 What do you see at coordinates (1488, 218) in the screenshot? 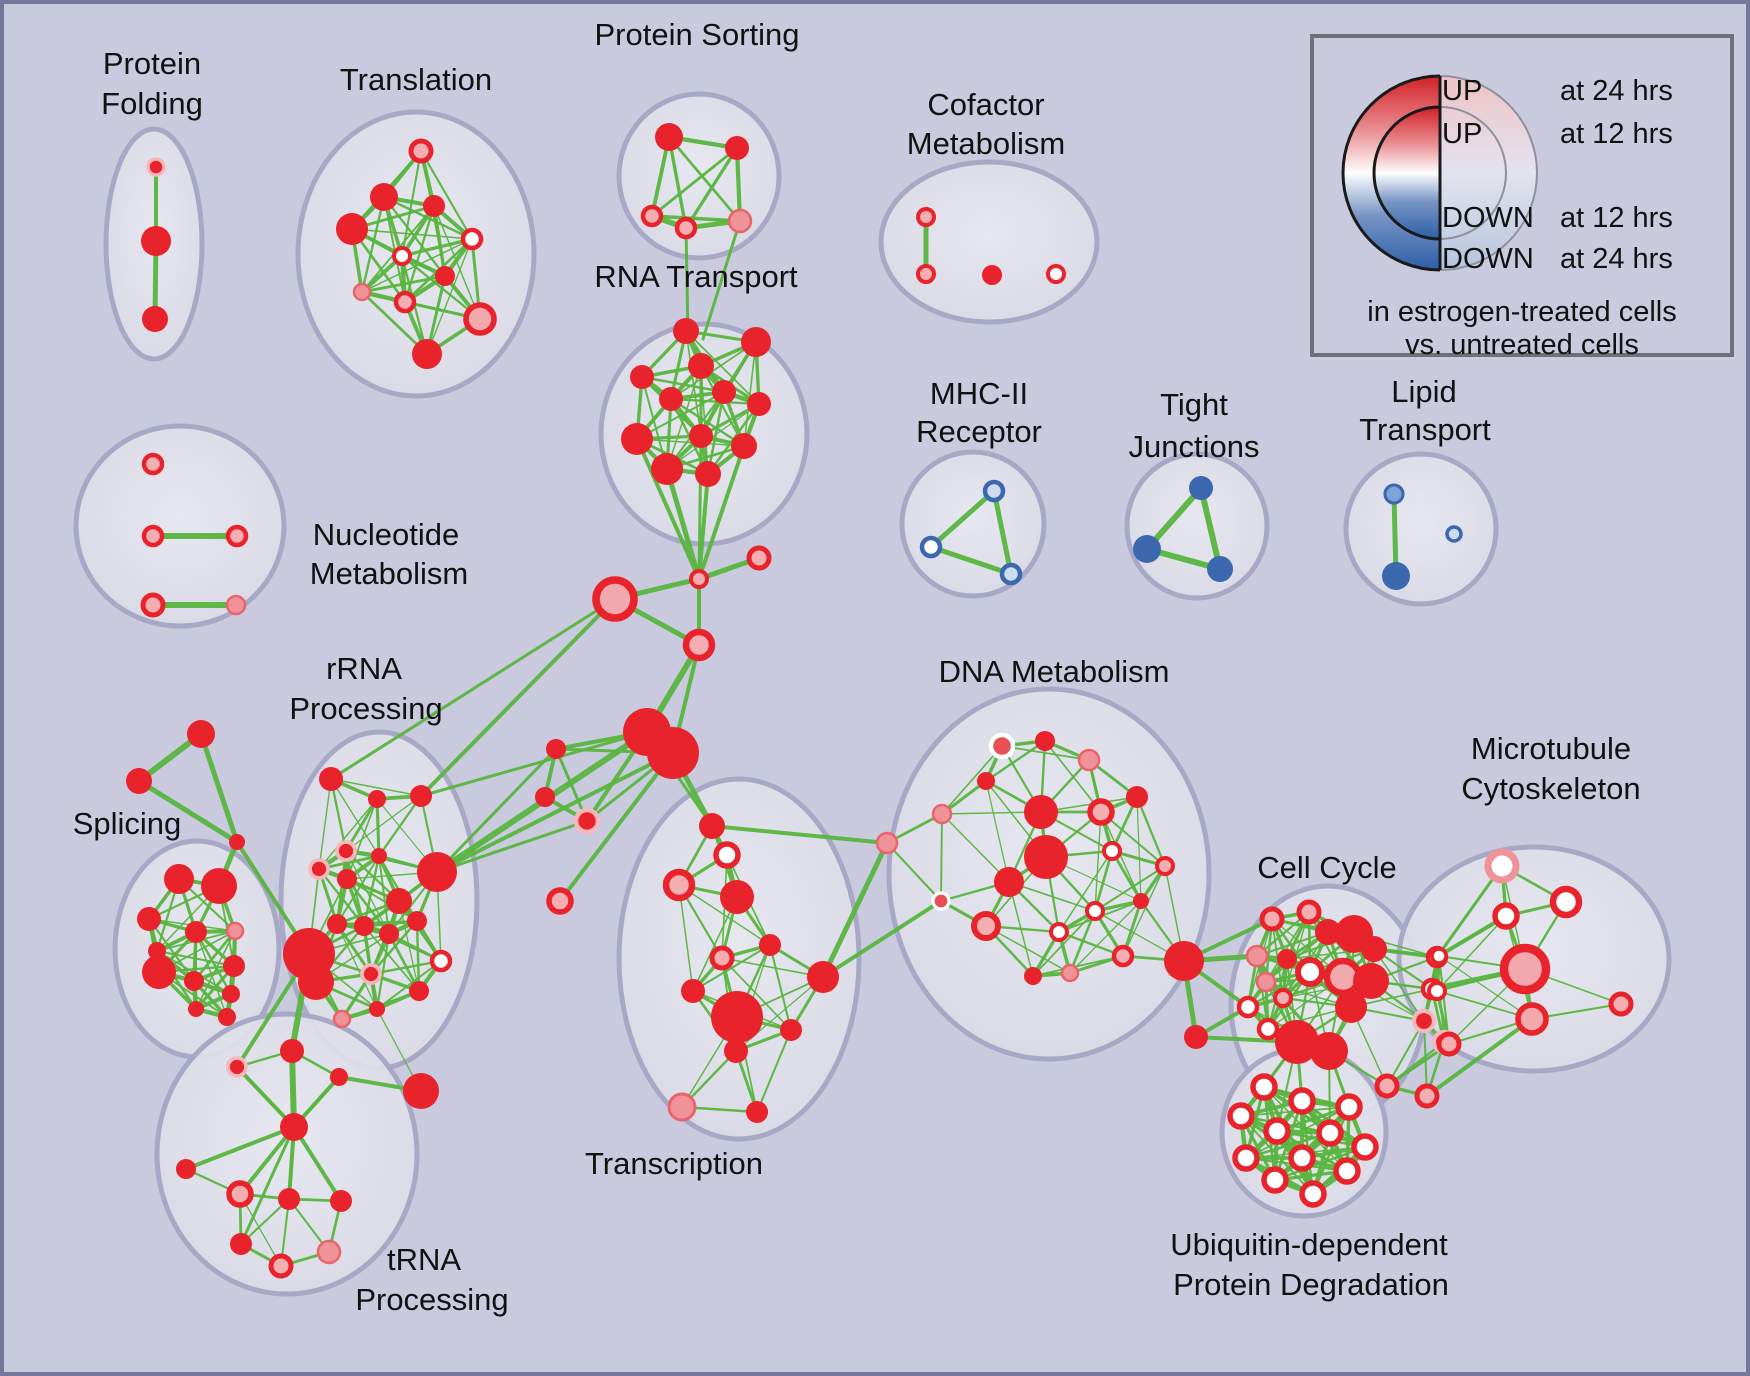
I see `legend-term: DOWN` at bounding box center [1488, 218].